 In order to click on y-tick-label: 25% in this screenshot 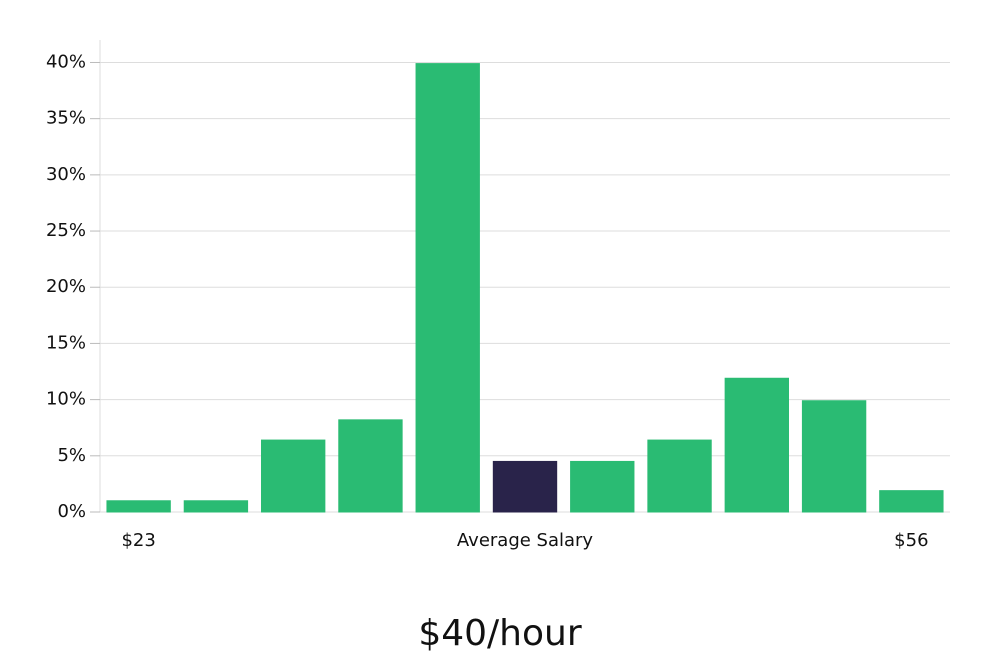, I will do `click(66, 230)`.